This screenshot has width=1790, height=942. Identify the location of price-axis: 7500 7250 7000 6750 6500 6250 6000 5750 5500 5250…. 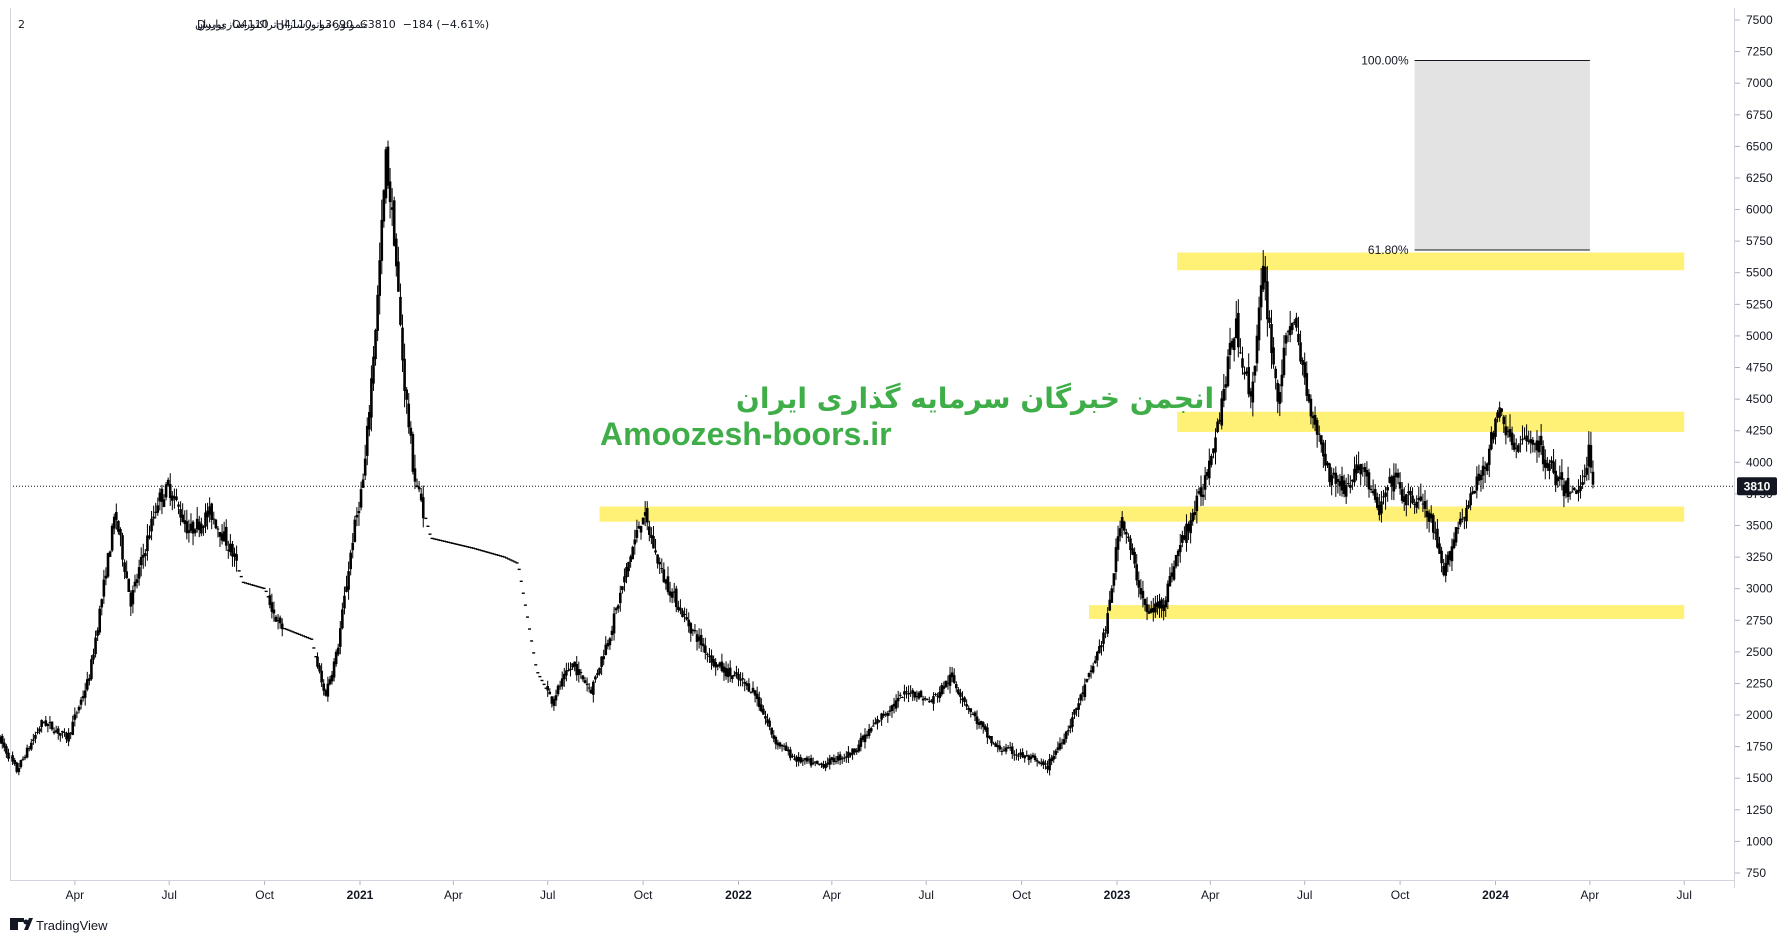
(1754, 446).